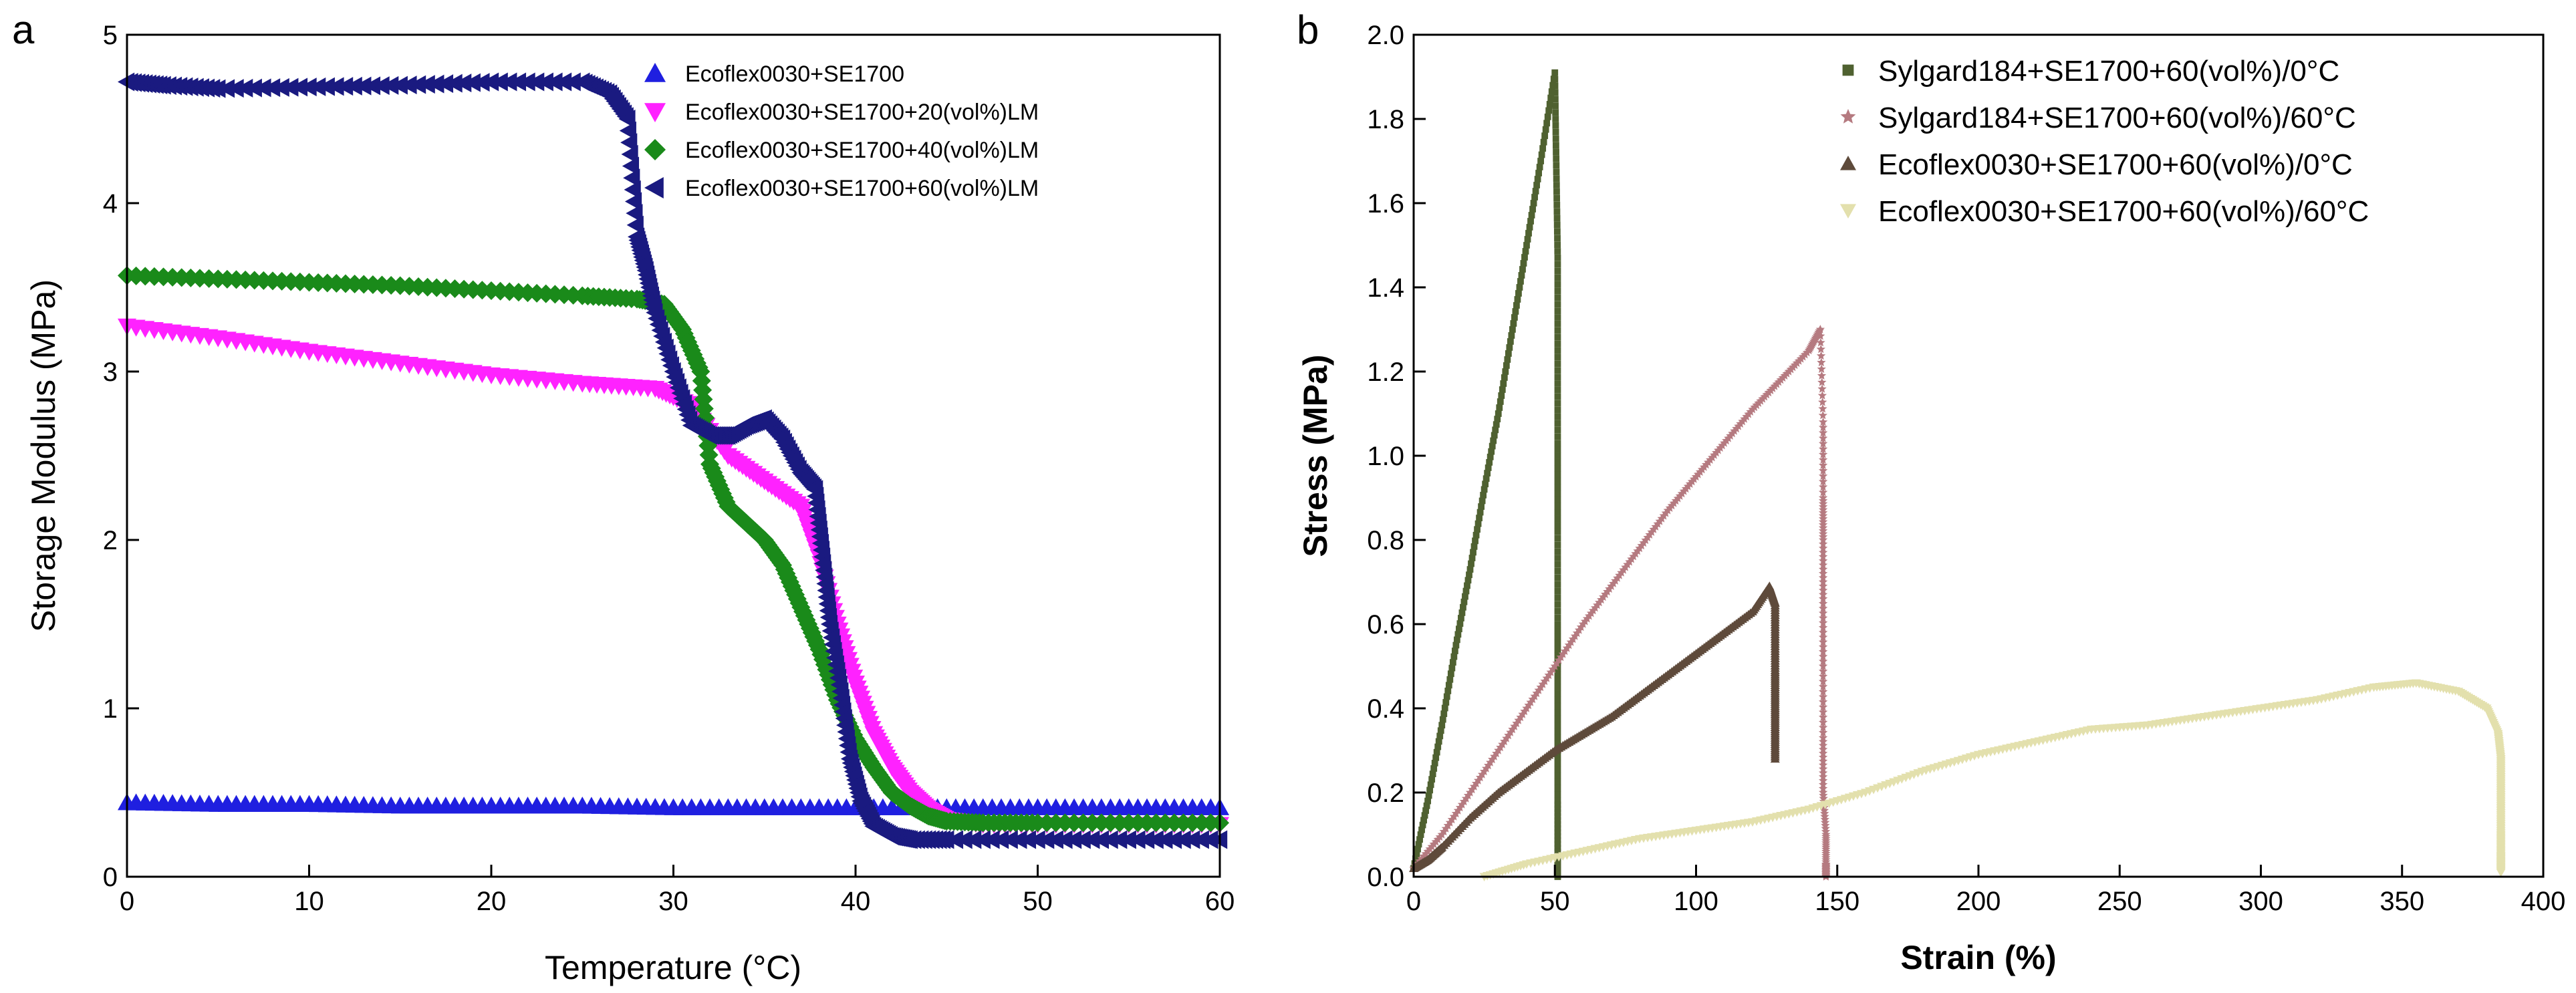  Describe the element at coordinates (1308, 29) in the screenshot. I see `panel-b-letter: b` at that location.